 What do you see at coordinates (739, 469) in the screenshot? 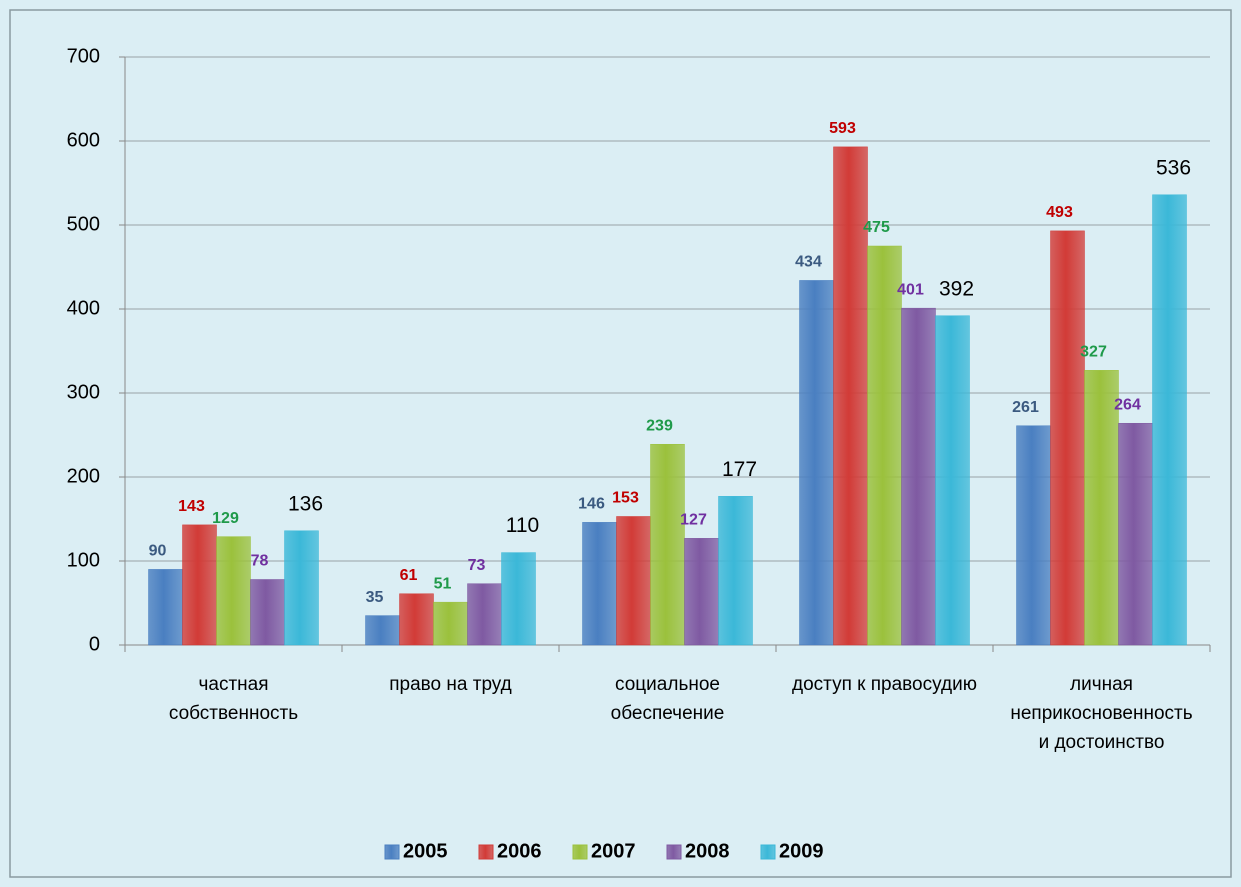
I see `data-label: 177` at bounding box center [739, 469].